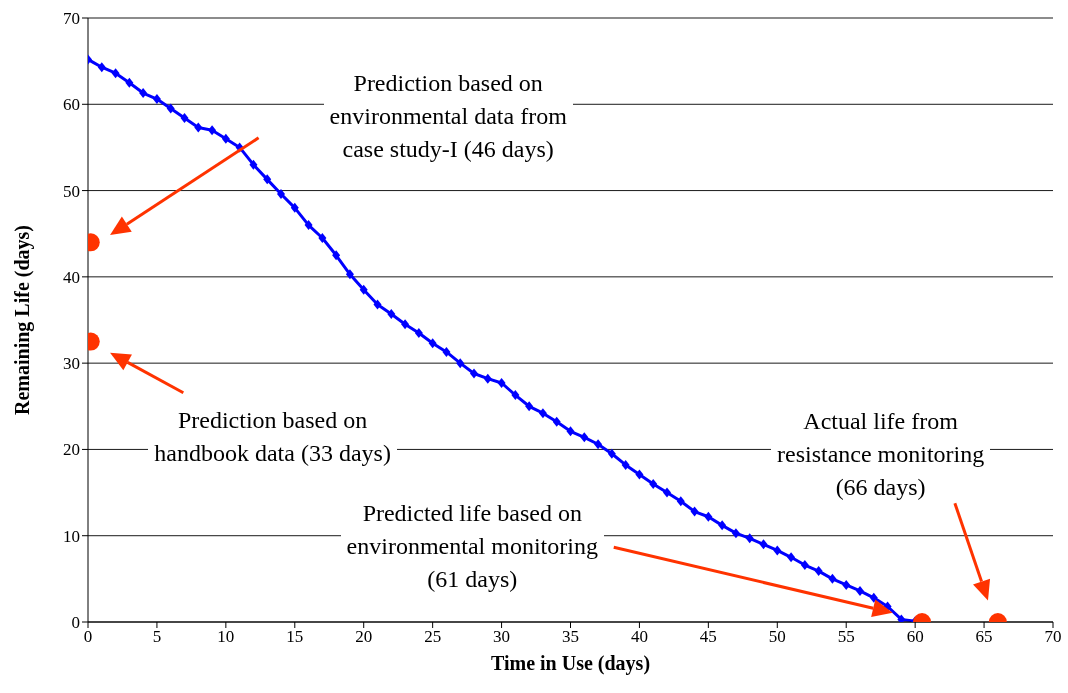  Describe the element at coordinates (448, 115) in the screenshot. I see `annotation: Prediction based on environmental data from case study-I (46 days)` at that location.